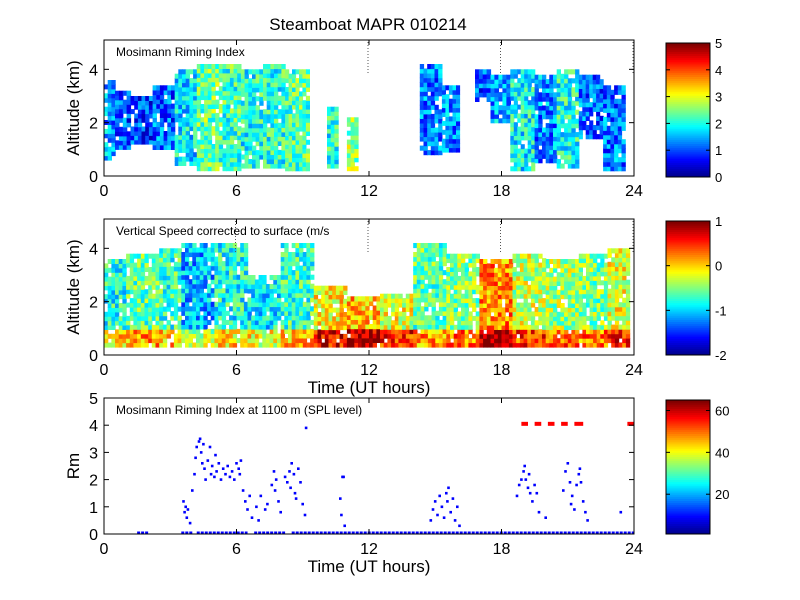 The height and width of the screenshot is (600, 800). Describe the element at coordinates (369, 387) in the screenshot. I see `x-axis-label: Time (UT hours)` at that location.